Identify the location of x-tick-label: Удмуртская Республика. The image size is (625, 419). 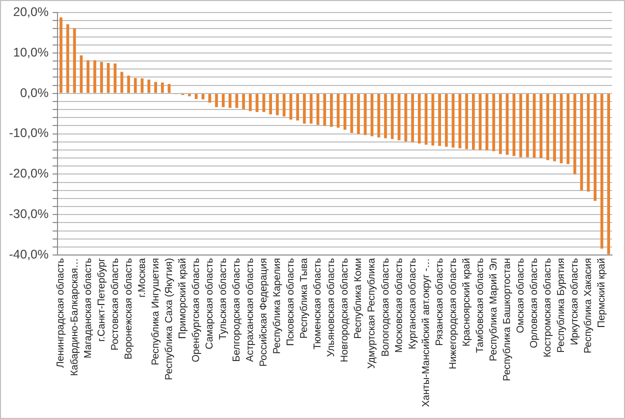
(372, 313).